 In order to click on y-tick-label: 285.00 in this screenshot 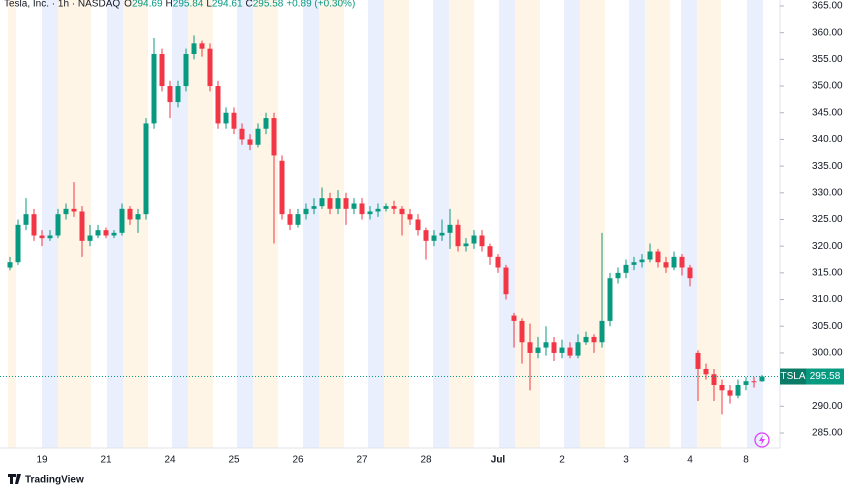, I will do `click(827, 433)`.